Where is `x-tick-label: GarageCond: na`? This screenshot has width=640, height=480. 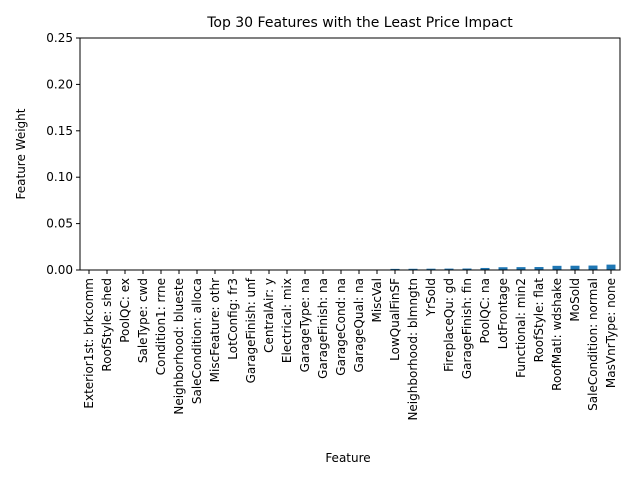 x-tick-label: GarageCond: na is located at coordinates (341, 327).